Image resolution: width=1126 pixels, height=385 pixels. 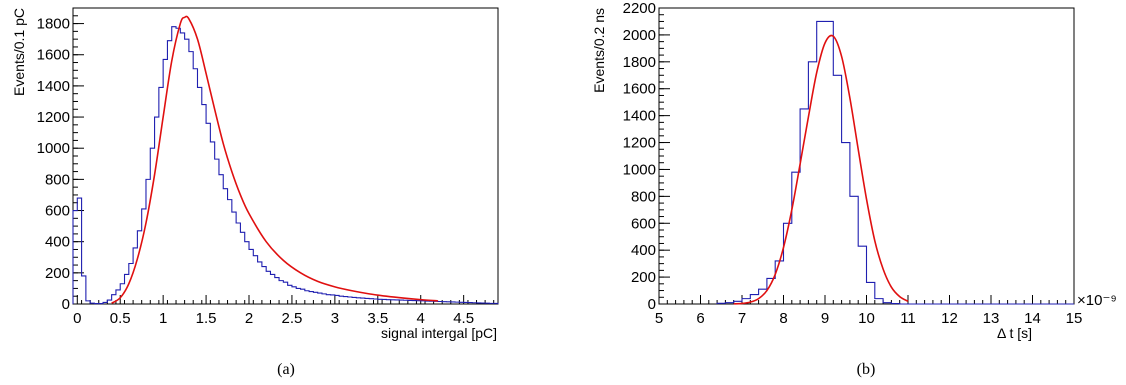 I want to click on panel-b-y-title: Events/0.2 ns, so click(x=599, y=50).